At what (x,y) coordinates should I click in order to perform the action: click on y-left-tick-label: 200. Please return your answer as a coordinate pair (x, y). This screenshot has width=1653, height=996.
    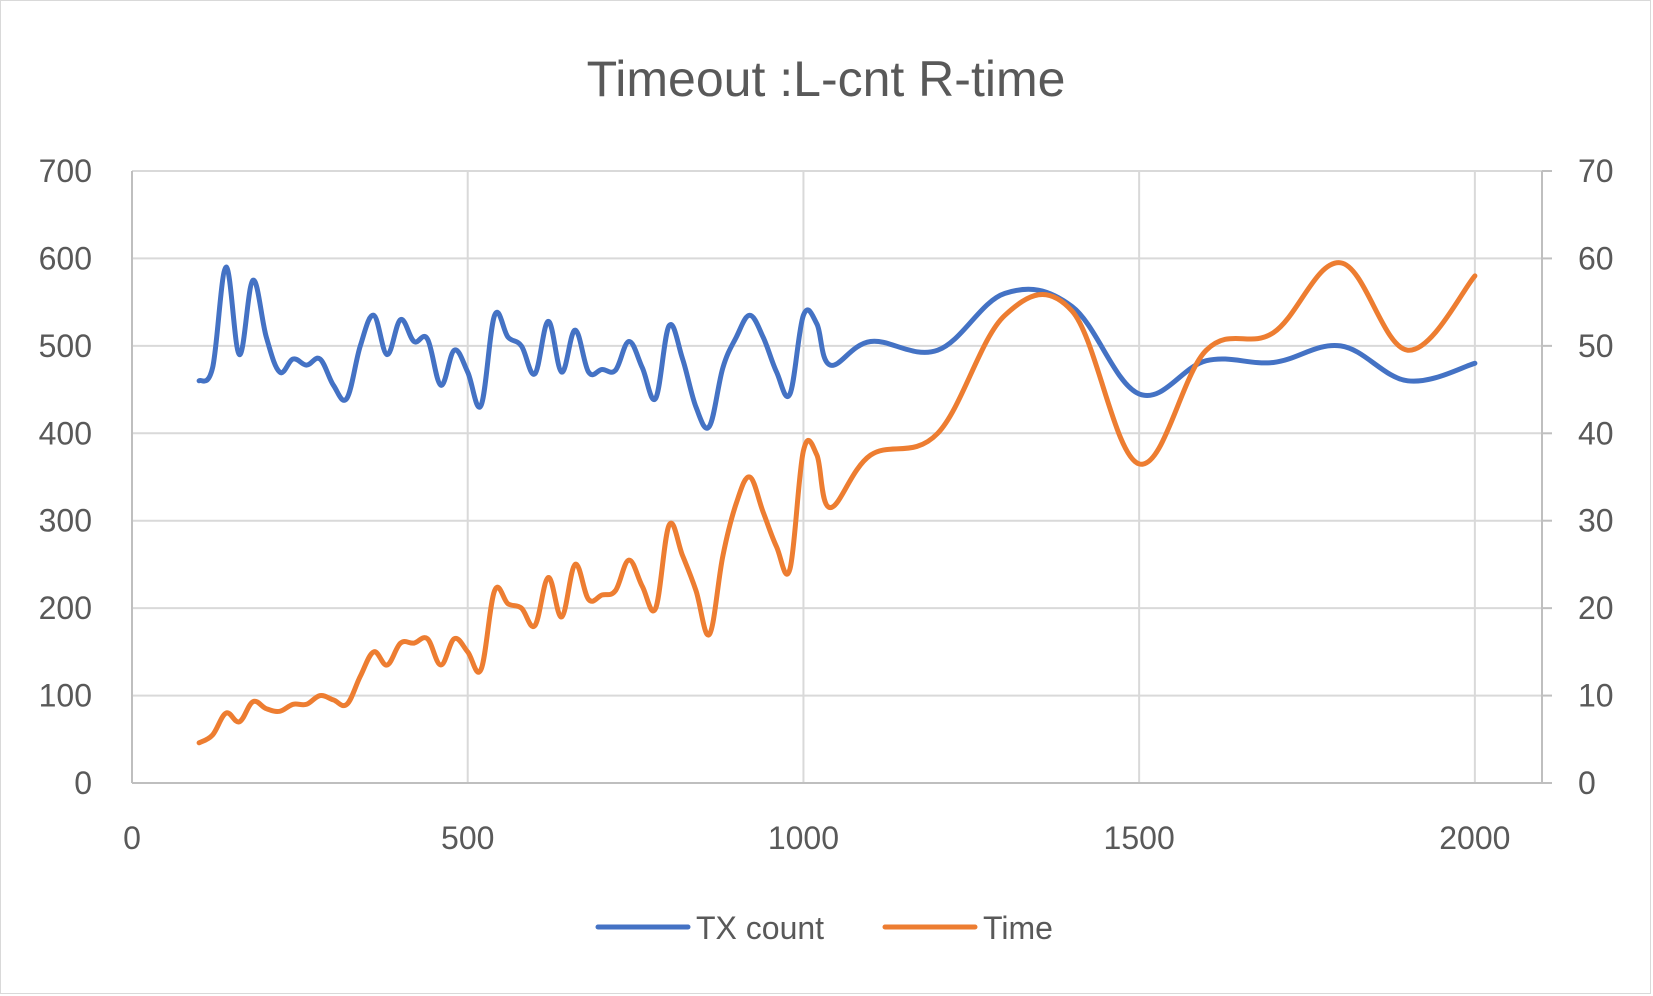
    Looking at the image, I should click on (65, 608).